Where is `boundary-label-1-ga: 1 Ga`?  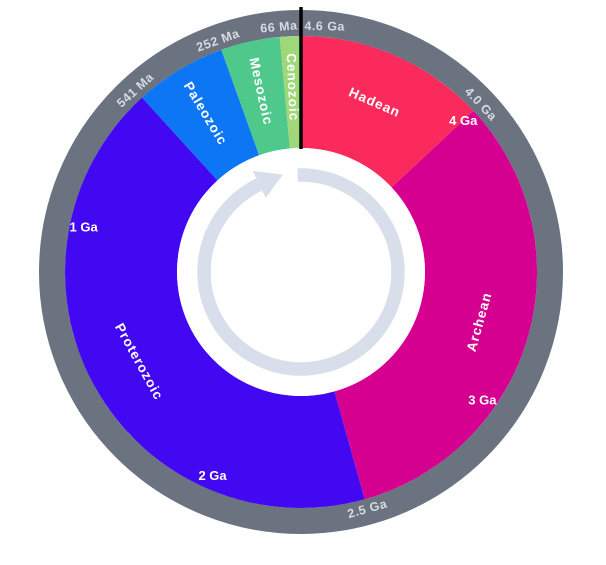
boundary-label-1-ga: 1 Ga is located at coordinates (84, 226).